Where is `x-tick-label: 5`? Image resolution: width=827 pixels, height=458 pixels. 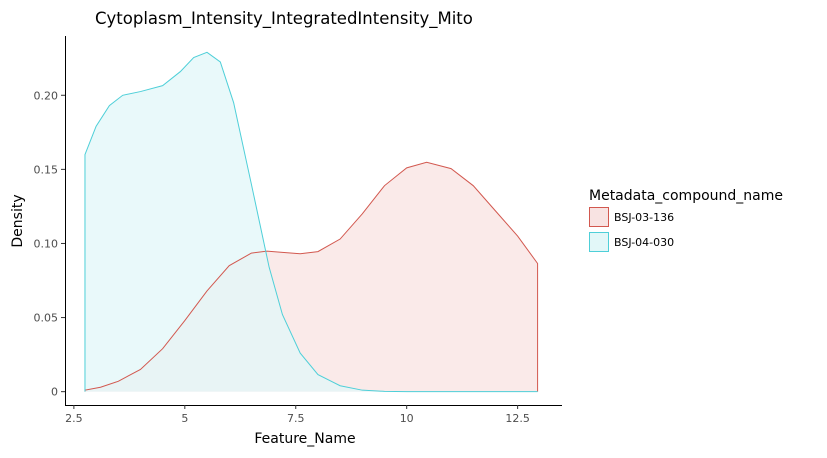
x-tick-label: 5 is located at coordinates (184, 418).